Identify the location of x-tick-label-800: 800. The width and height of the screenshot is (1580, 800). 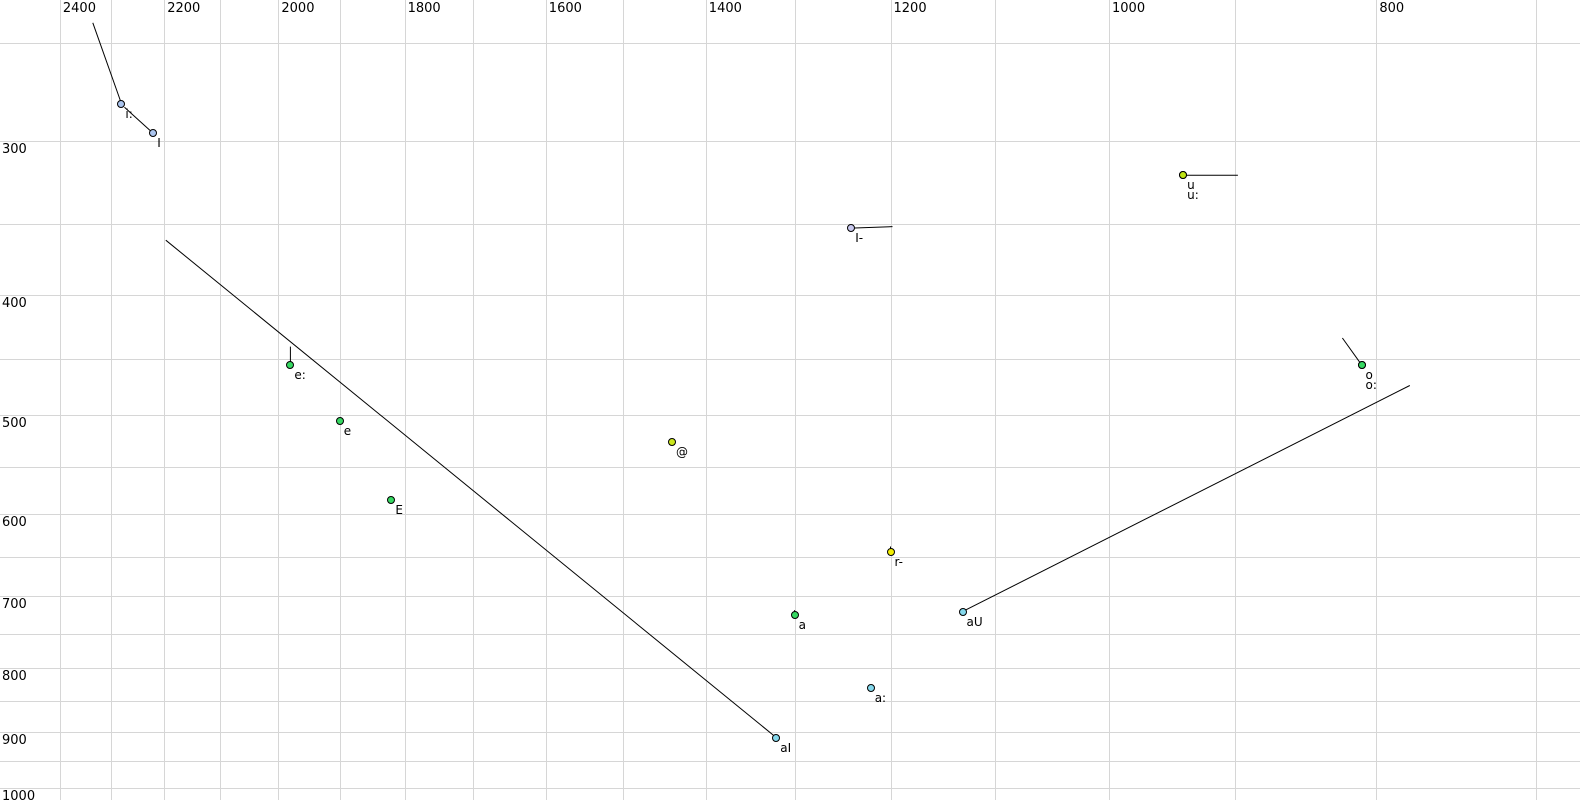
(1392, 8).